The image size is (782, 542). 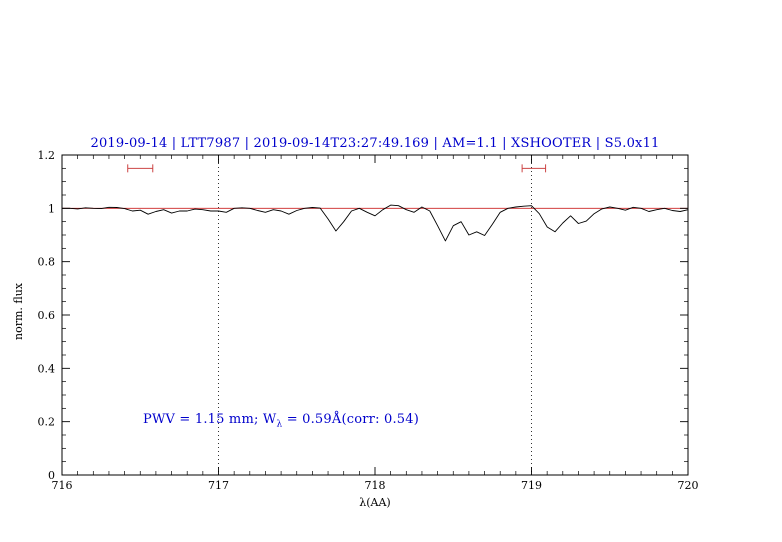 What do you see at coordinates (62, 485) in the screenshot?
I see `x-tick-label: 716` at bounding box center [62, 485].